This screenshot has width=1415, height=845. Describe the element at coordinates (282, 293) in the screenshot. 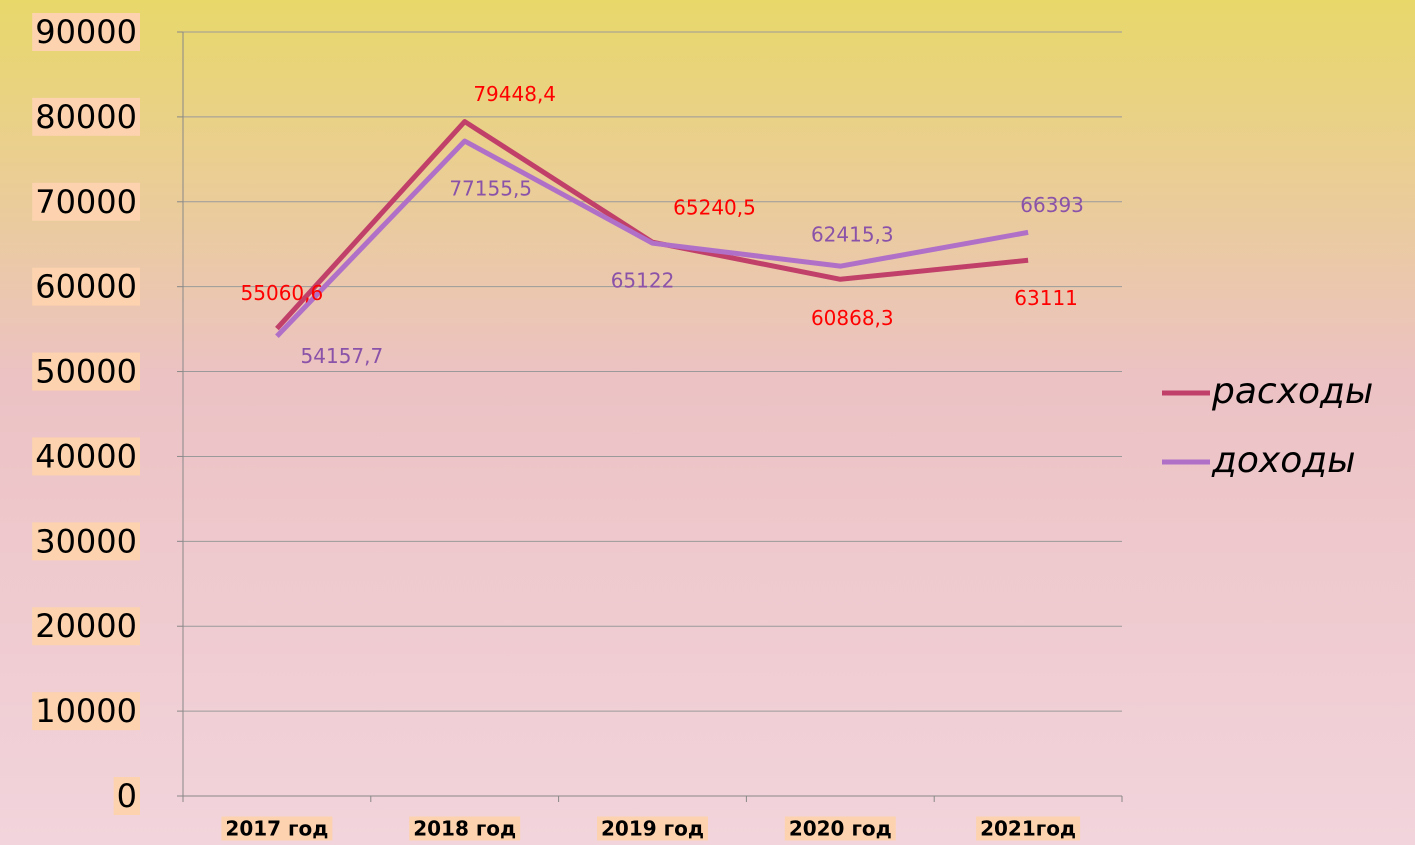

I see `data-label: 55060,6` at that location.